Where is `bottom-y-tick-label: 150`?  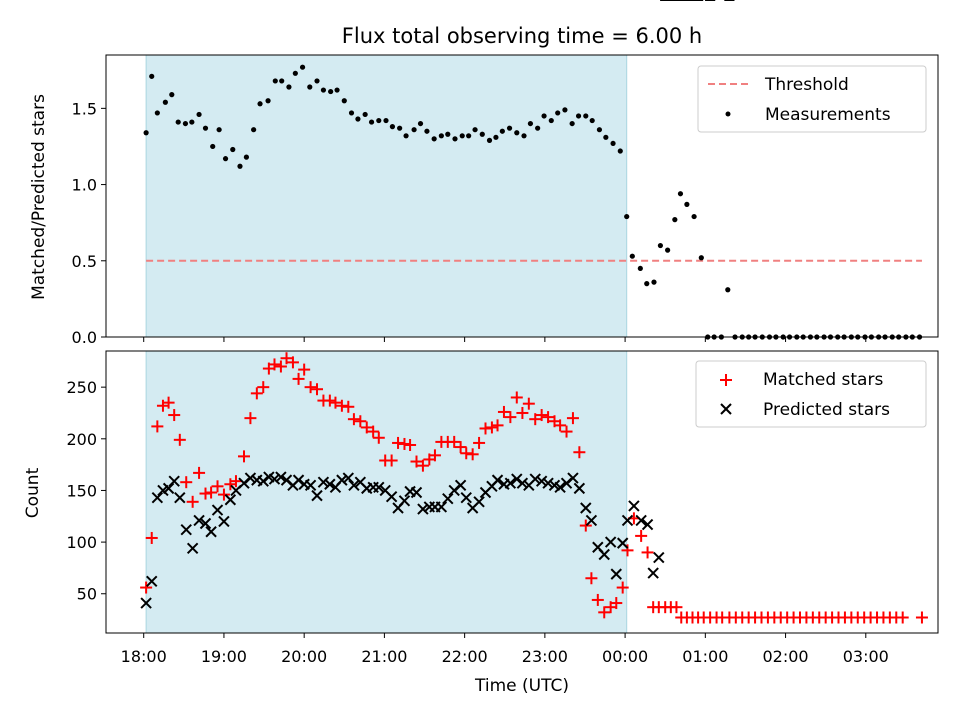 bottom-y-tick-label: 150 is located at coordinates (81, 490).